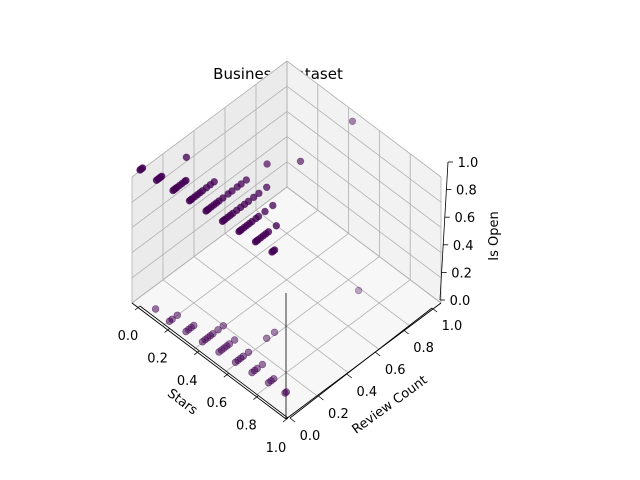 The width and height of the screenshot is (640, 480). What do you see at coordinates (187, 381) in the screenshot?
I see `x-tick-label-2: 0.4` at bounding box center [187, 381].